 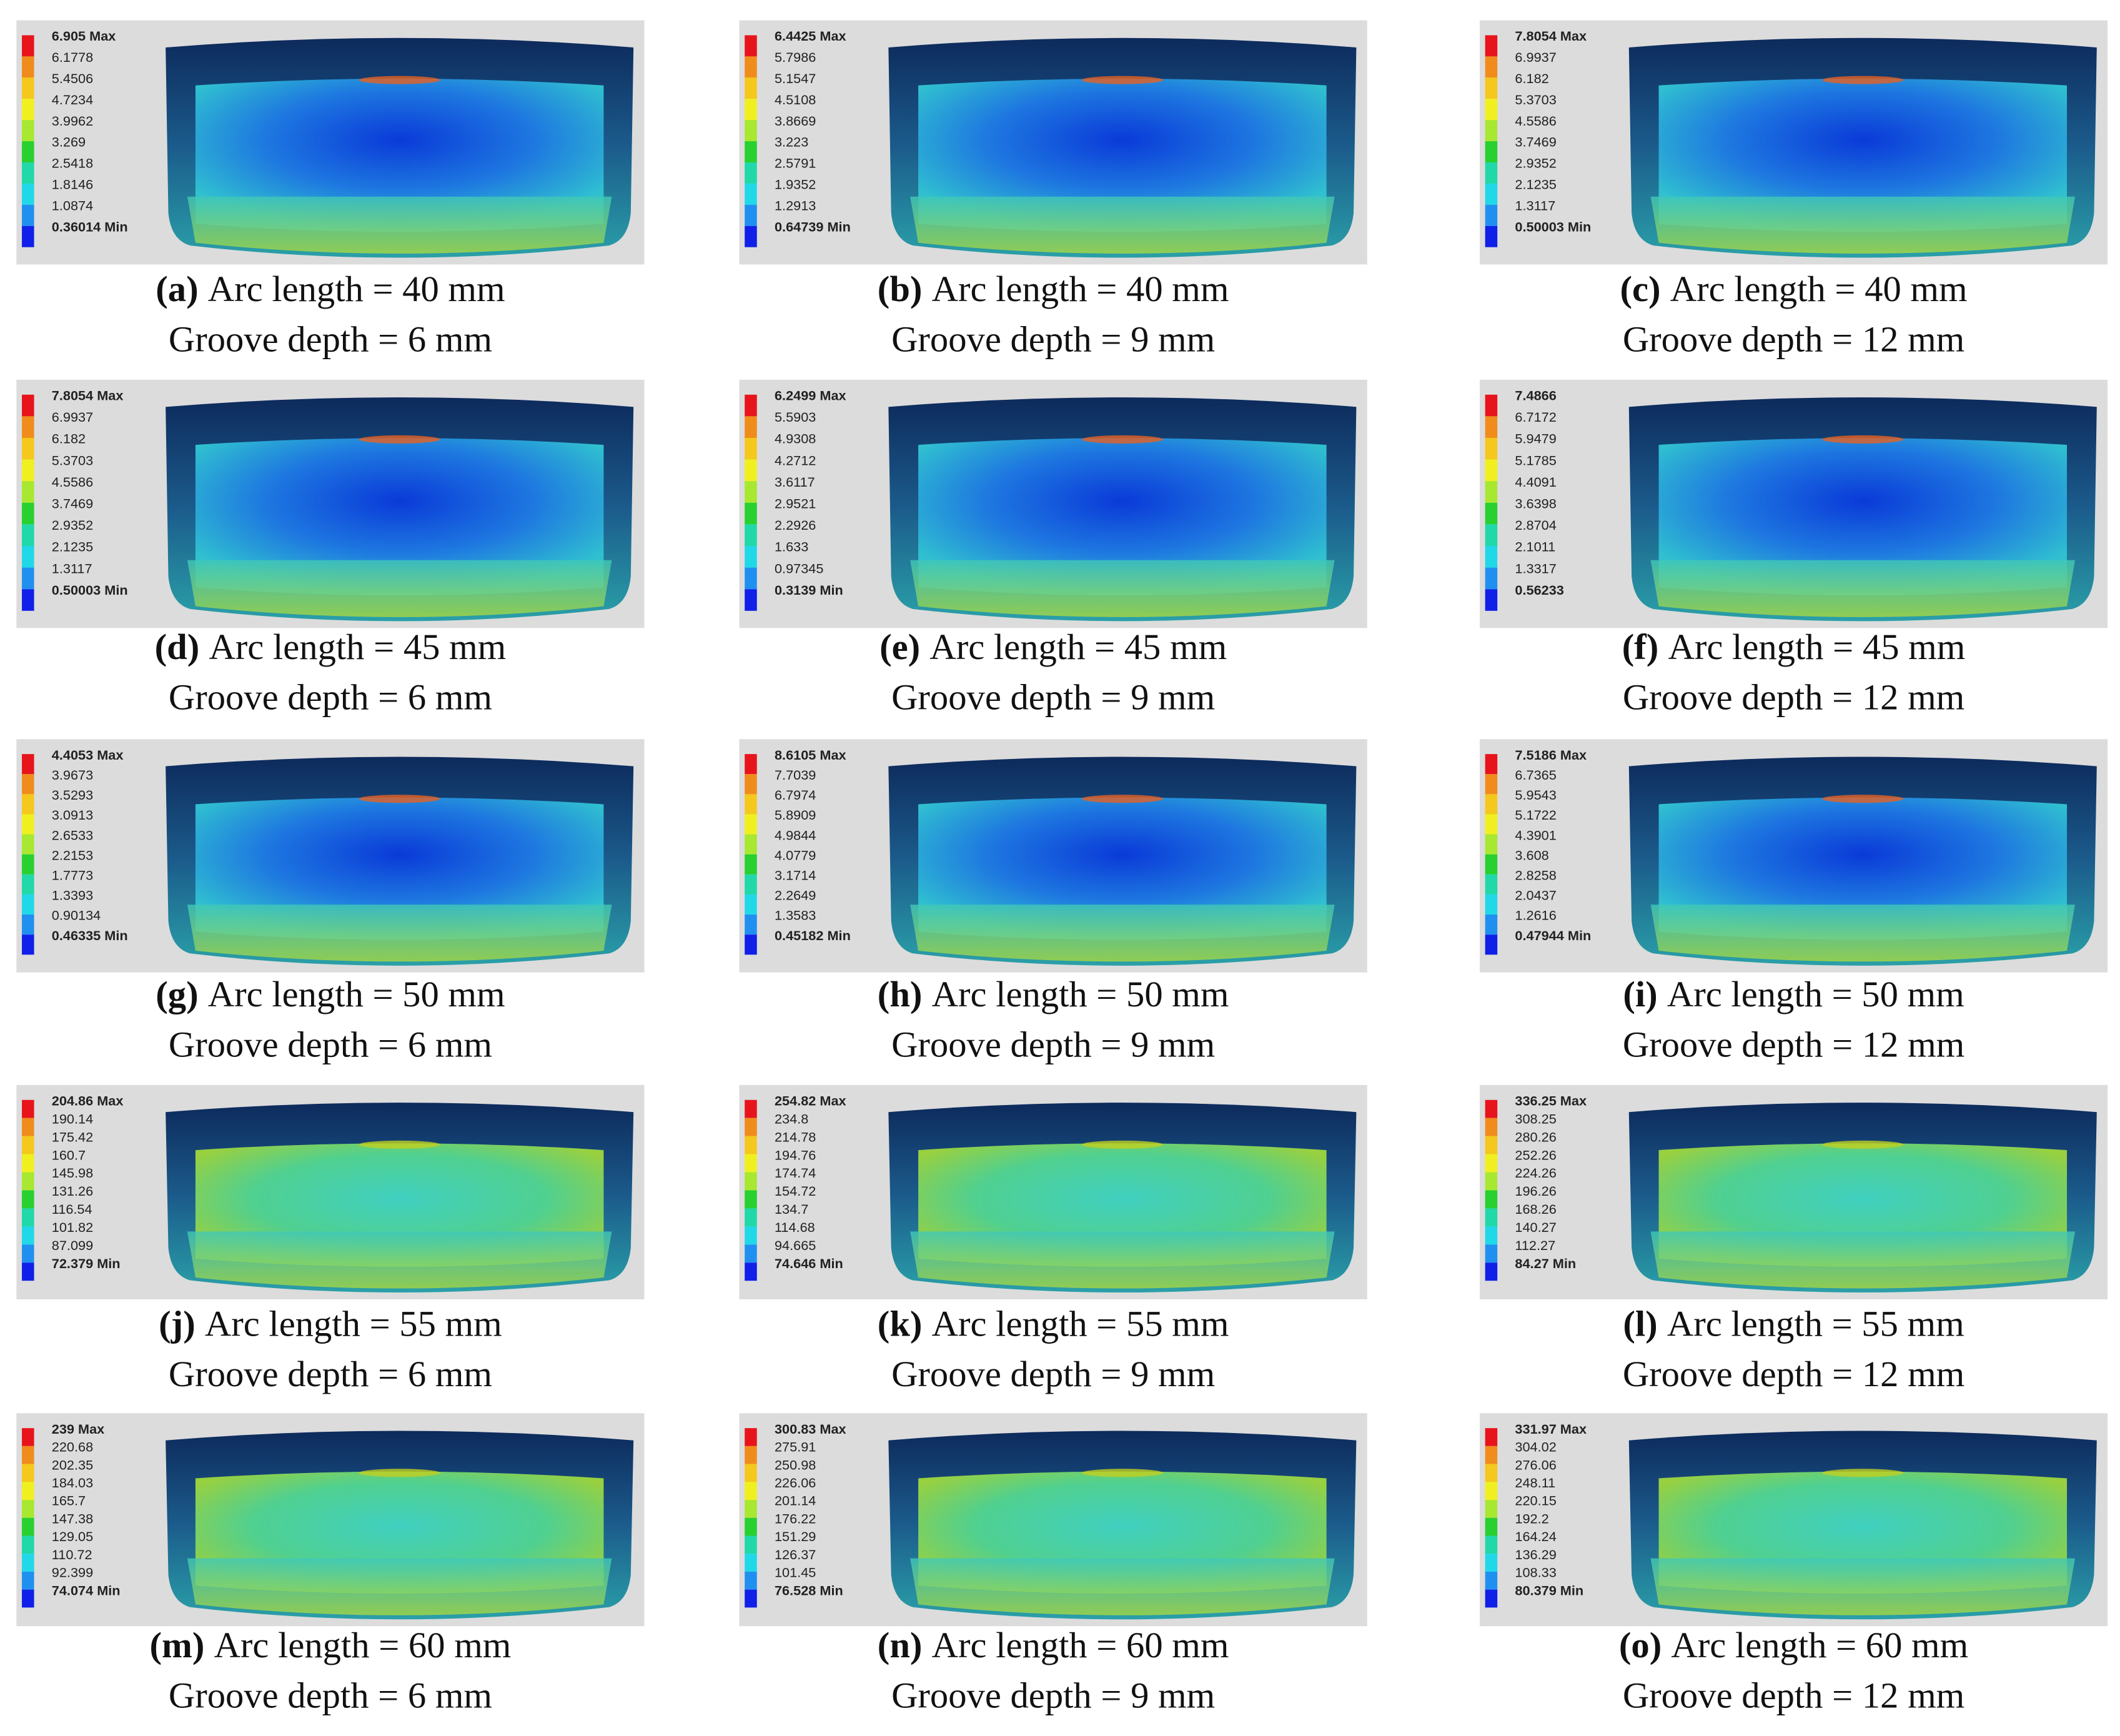 What do you see at coordinates (1531, 79) in the screenshot?
I see `legend-label: 6.182` at bounding box center [1531, 79].